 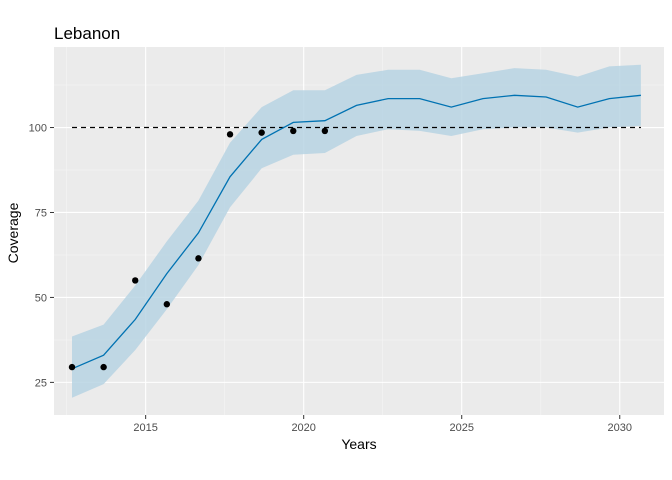 What do you see at coordinates (87, 33) in the screenshot?
I see `chart-title: Lebanon` at bounding box center [87, 33].